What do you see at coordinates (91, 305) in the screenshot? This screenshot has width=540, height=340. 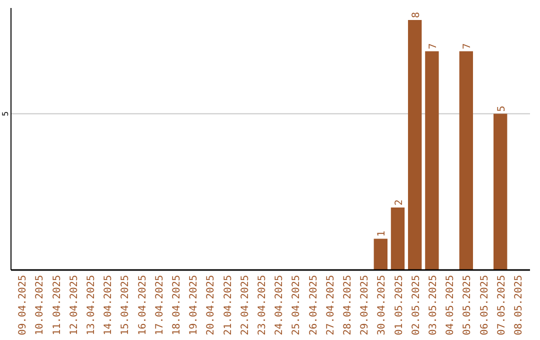 I see `x-tick-label: 13.04.2025` at bounding box center [91, 305].